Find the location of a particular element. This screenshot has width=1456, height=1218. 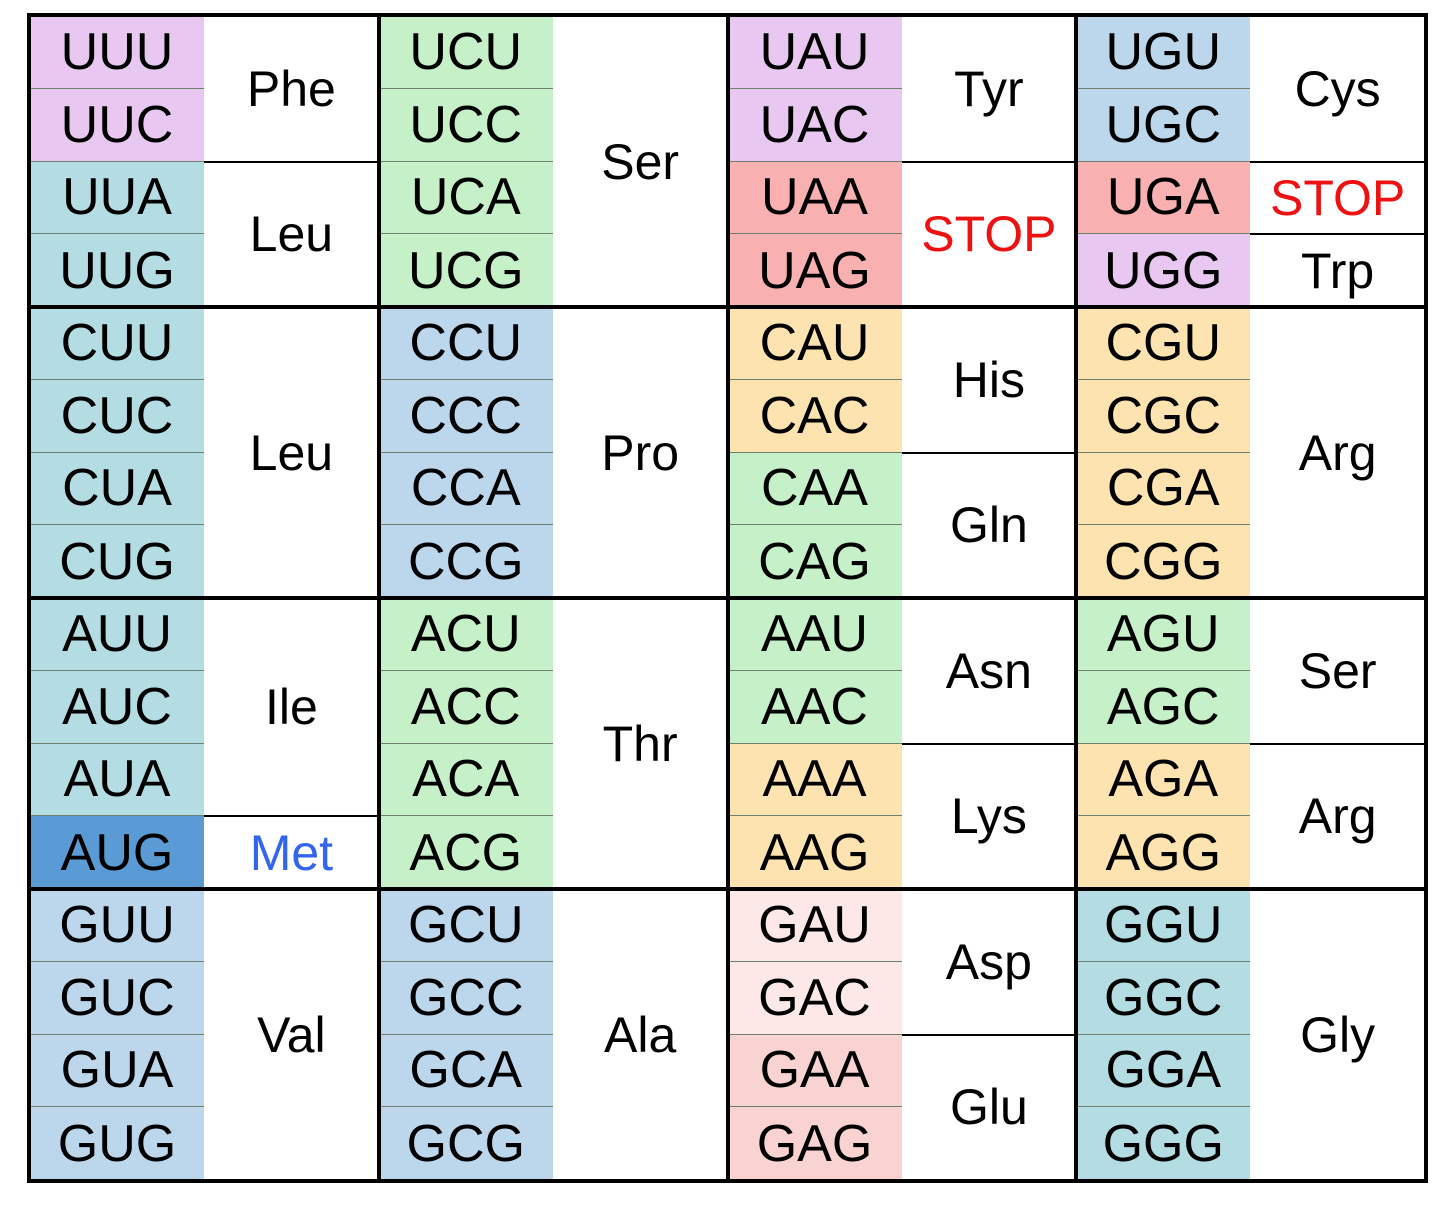

codon-cell: GGC is located at coordinates (1163, 998).